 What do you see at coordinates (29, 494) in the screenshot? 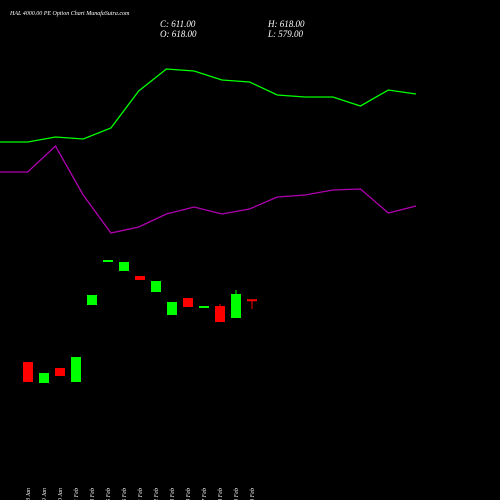
I see `x-tick-label: 28 Jan` at bounding box center [29, 494].